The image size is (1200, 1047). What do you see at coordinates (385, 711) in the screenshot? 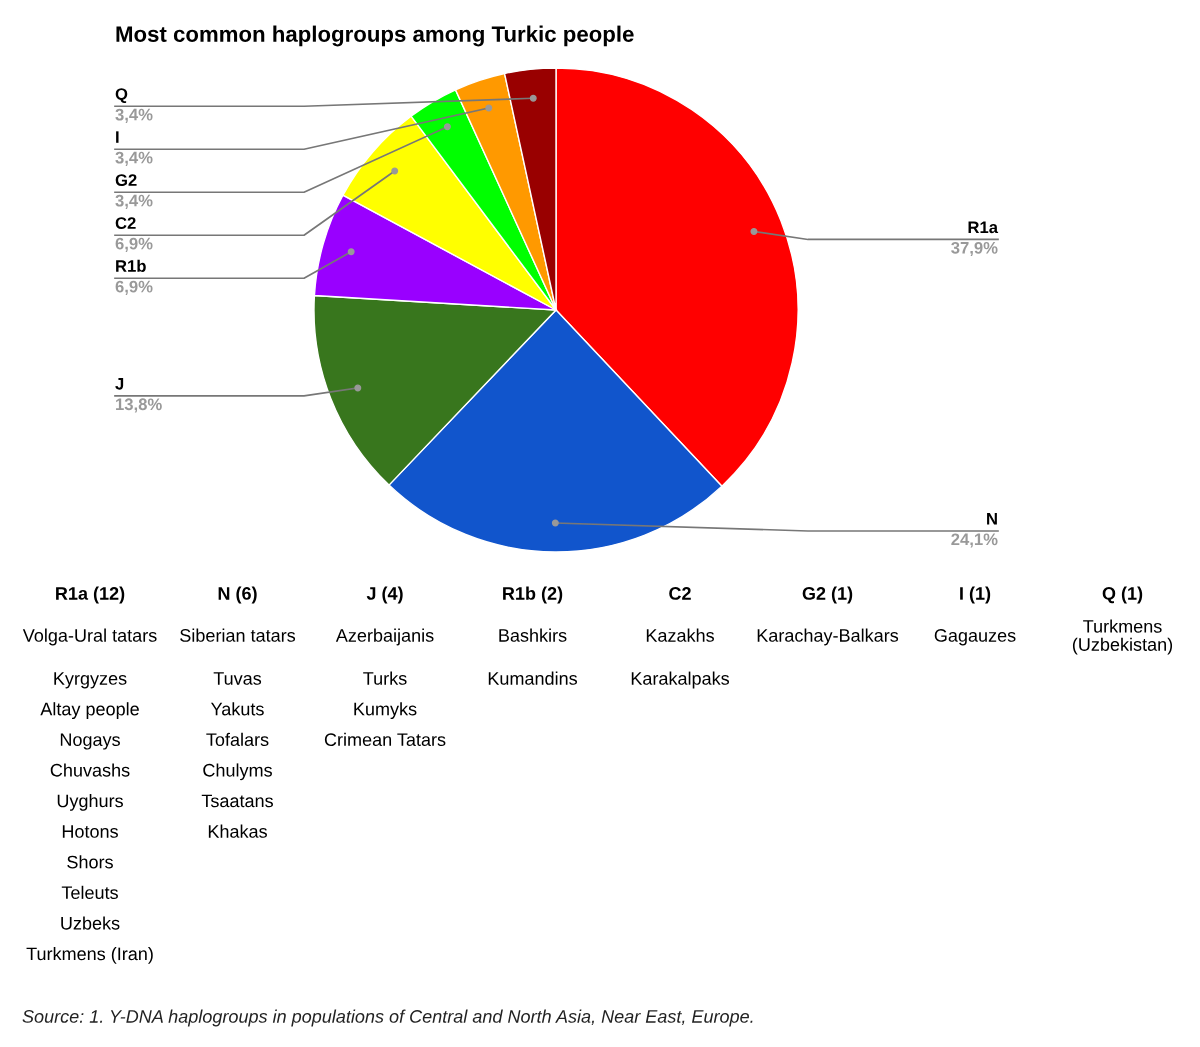
I see `text: Kumyks` at bounding box center [385, 711].